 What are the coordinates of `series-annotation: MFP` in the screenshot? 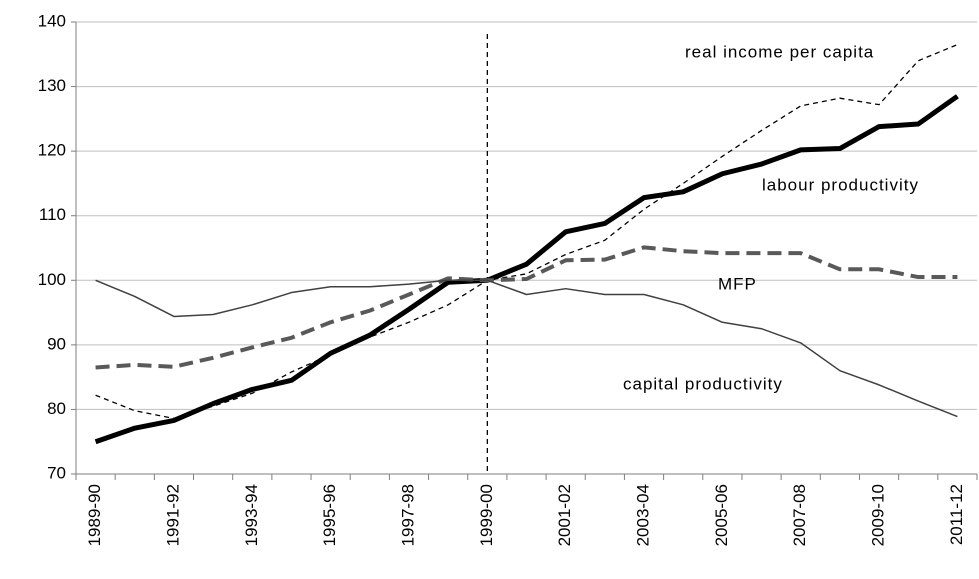 It's located at (737, 283).